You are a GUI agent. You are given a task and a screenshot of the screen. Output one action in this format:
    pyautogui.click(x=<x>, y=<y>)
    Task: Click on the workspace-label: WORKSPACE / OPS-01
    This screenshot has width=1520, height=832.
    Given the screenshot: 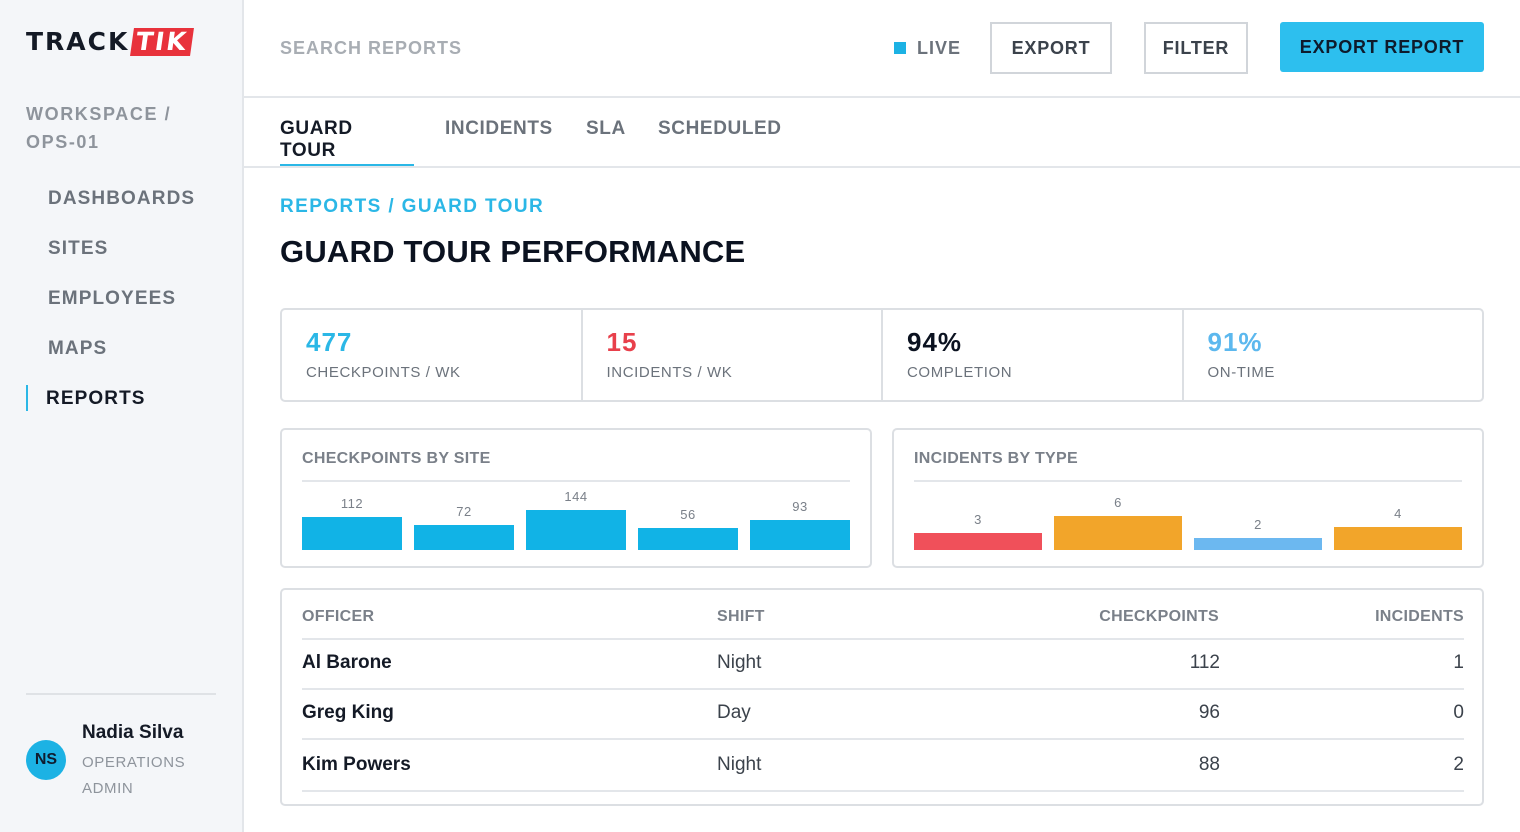 What is the action you would take?
    pyautogui.click(x=99, y=128)
    